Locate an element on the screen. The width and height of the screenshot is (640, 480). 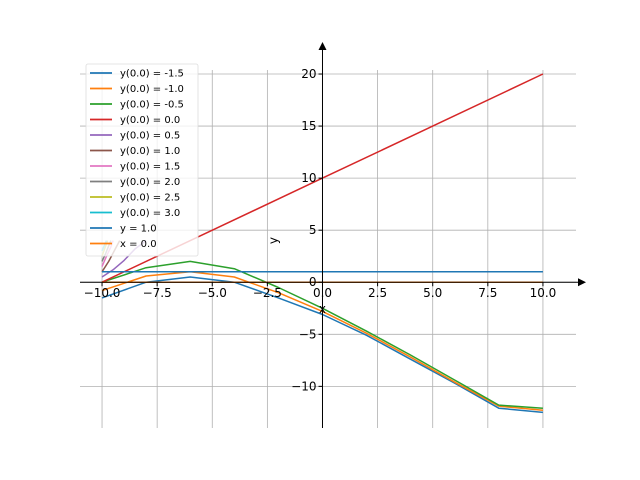
legend-label: y = 1.0 is located at coordinates (138, 229).